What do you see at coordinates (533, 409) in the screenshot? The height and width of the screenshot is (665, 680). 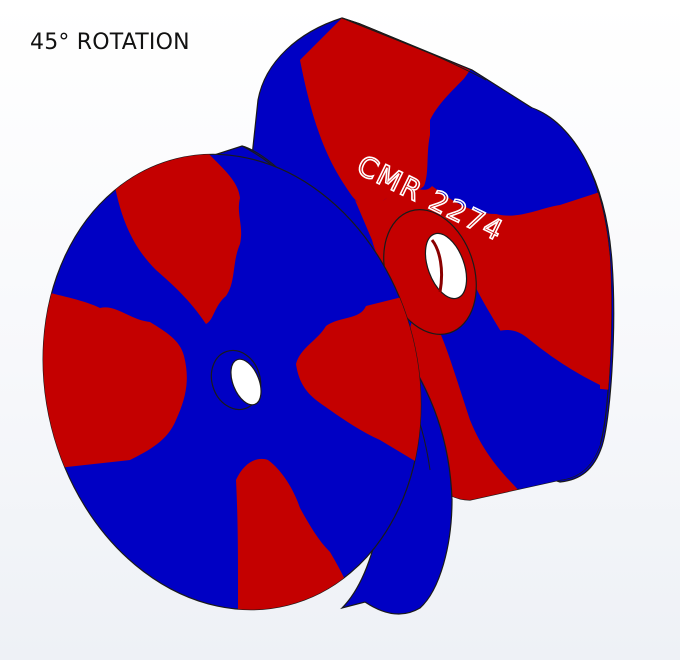 I see `back-pole-blue-lower` at bounding box center [533, 409].